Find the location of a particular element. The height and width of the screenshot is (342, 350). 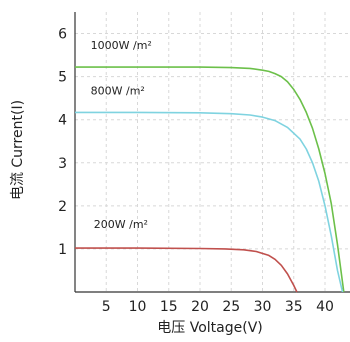

series-label-layer: 1000W /m² 800W /m² 200W /m² is located at coordinates (121, 135).